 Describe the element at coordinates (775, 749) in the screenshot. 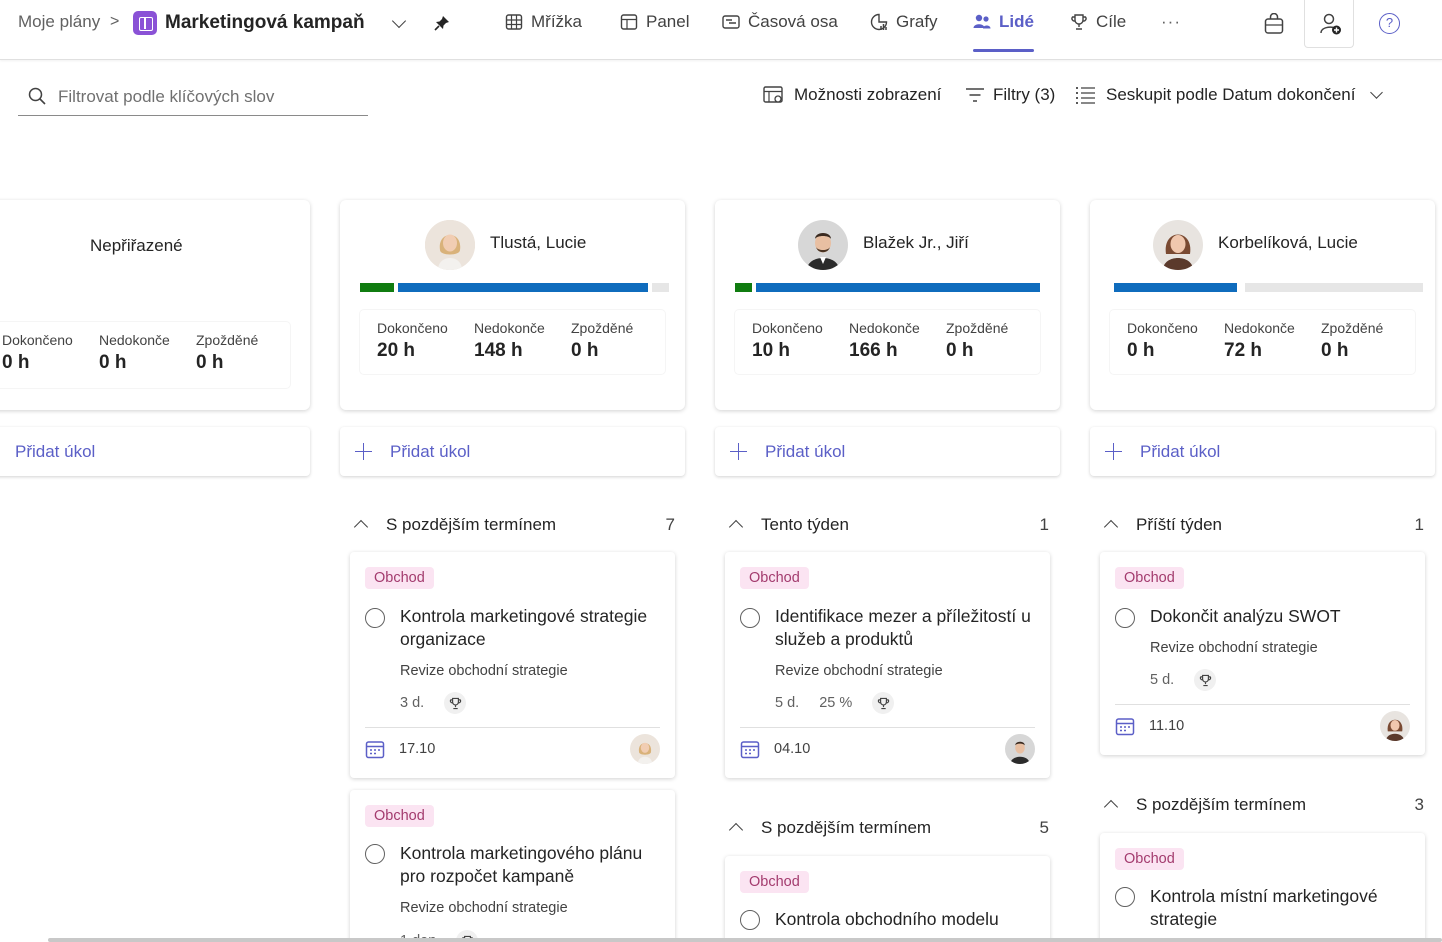

I see `task-due-date: 04.10` at that location.